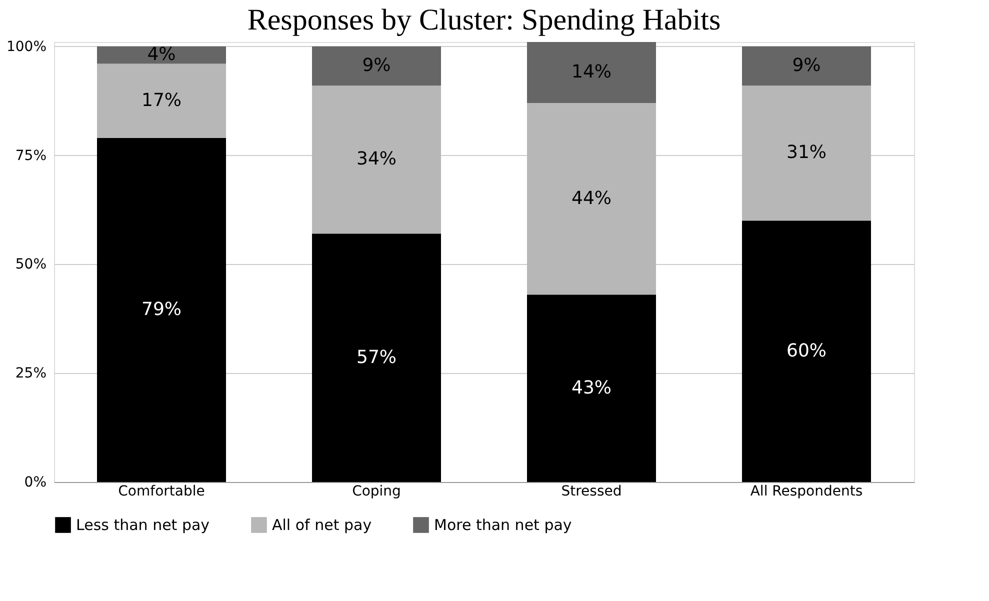 The height and width of the screenshot is (601, 989). I want to click on chart-title: Responses by Cluster: Spending Habits, so click(484, 19).